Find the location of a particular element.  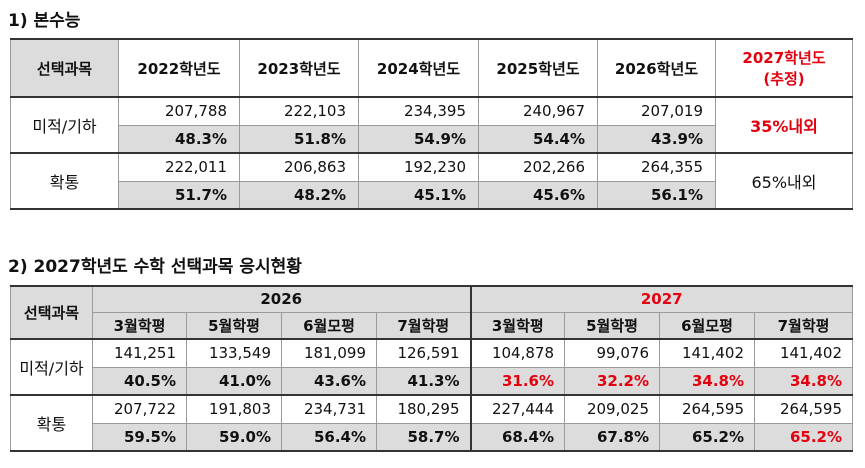

cell-percent: 40.5% is located at coordinates (139, 381).